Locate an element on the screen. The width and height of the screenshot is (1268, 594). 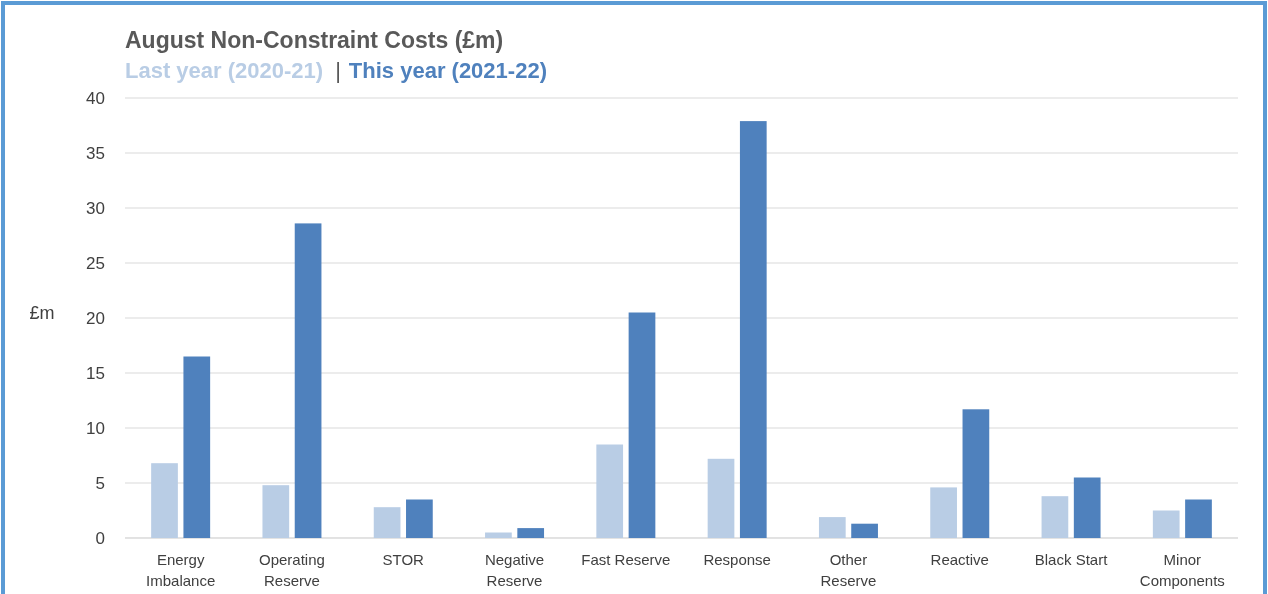
x-tick-label: Minor Components is located at coordinates (1182, 570).